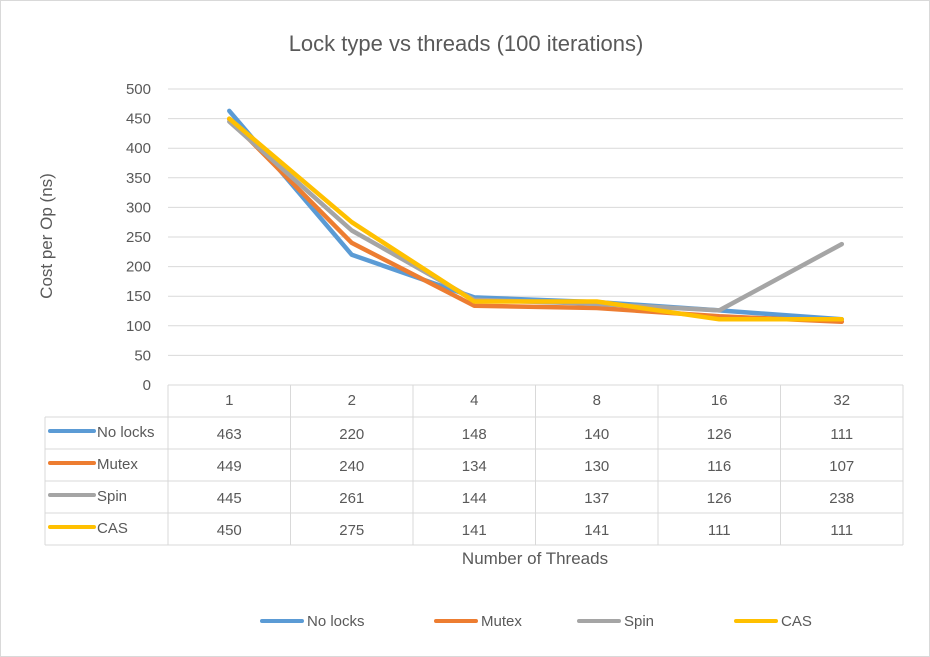  I want to click on table-cell-value: 134, so click(474, 466).